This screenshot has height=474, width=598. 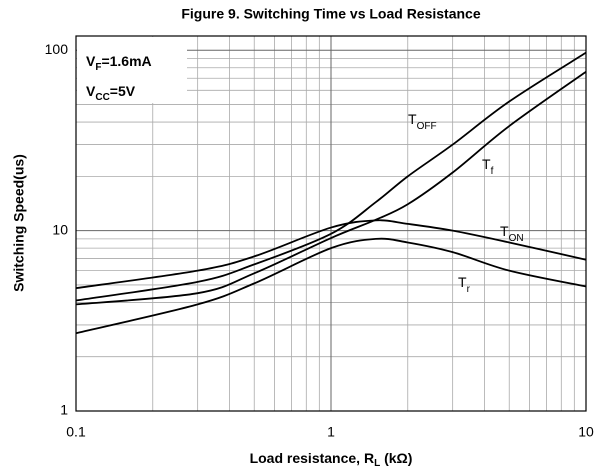 What do you see at coordinates (98, 67) in the screenshot?
I see `annotation-sub: F` at bounding box center [98, 67].